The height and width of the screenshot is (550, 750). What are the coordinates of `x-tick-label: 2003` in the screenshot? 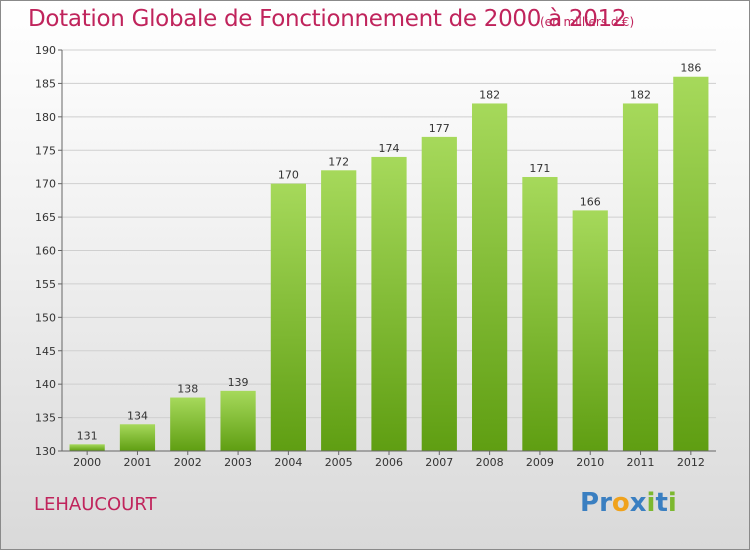 It's located at (238, 462).